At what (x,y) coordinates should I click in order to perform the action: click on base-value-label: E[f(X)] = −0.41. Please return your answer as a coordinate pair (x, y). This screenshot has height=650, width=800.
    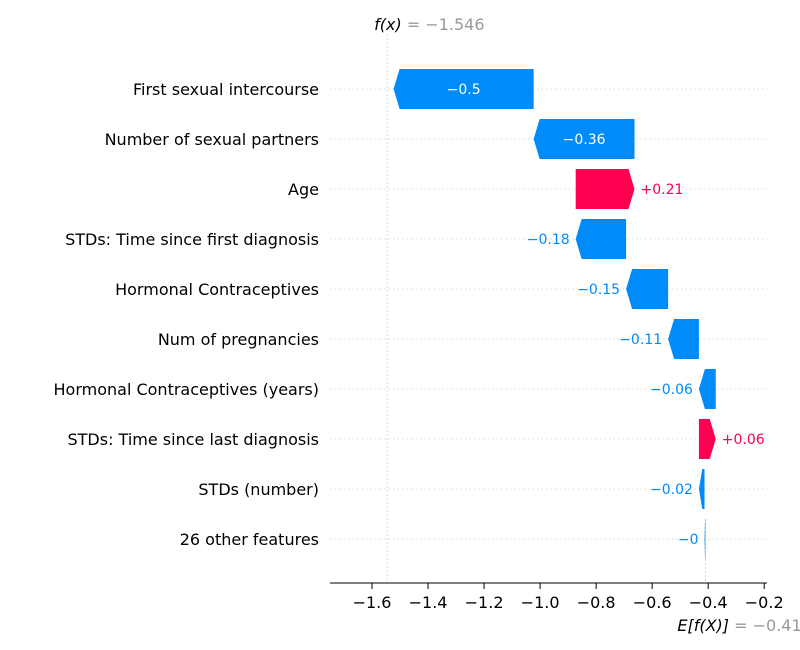
    Looking at the image, I should click on (738, 625).